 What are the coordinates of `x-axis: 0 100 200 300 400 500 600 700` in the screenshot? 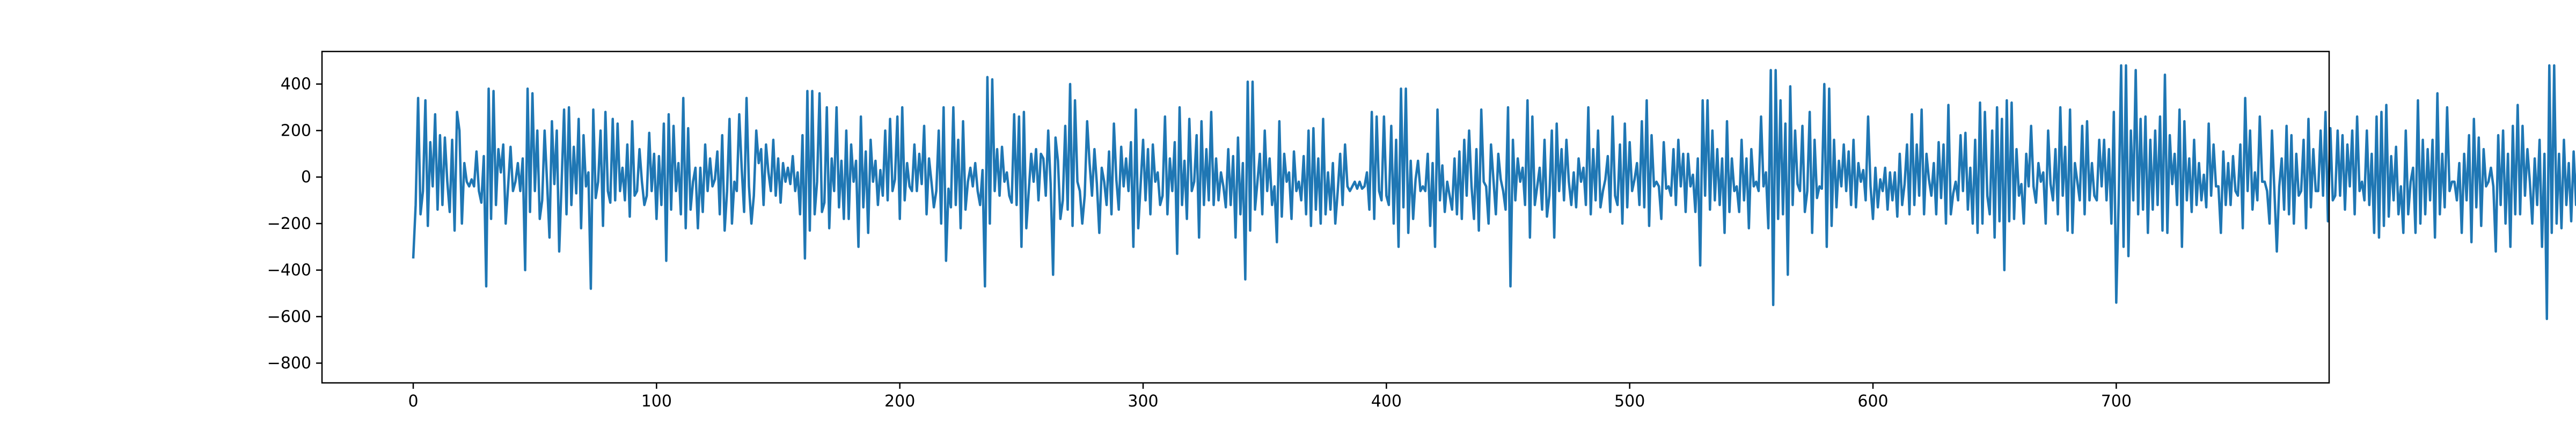 It's located at (1270, 397).